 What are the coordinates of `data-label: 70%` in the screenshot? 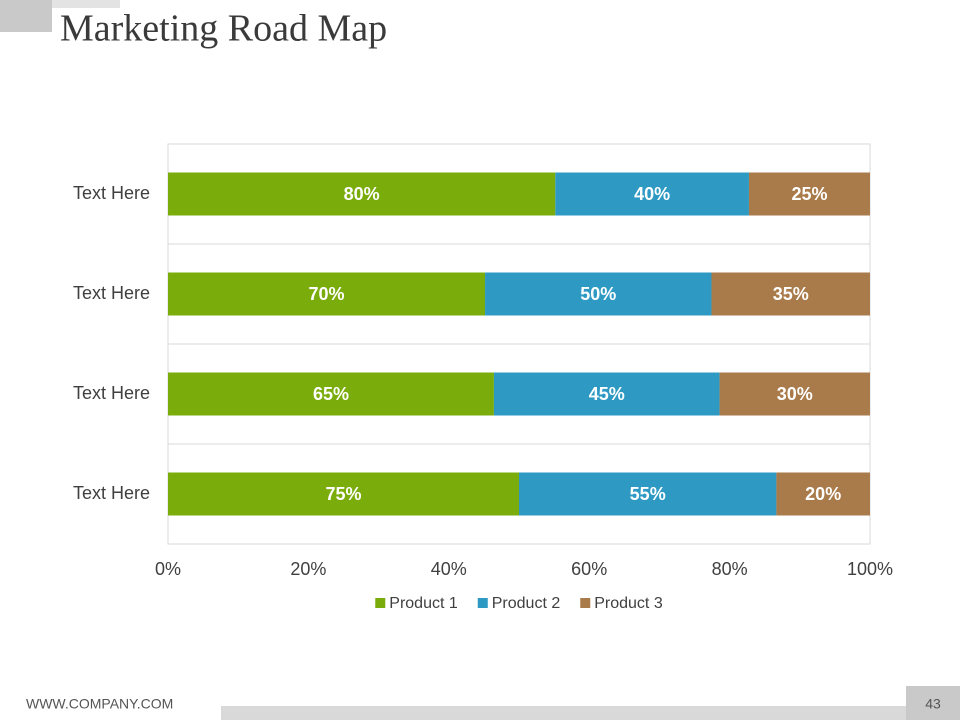 It's located at (327, 294).